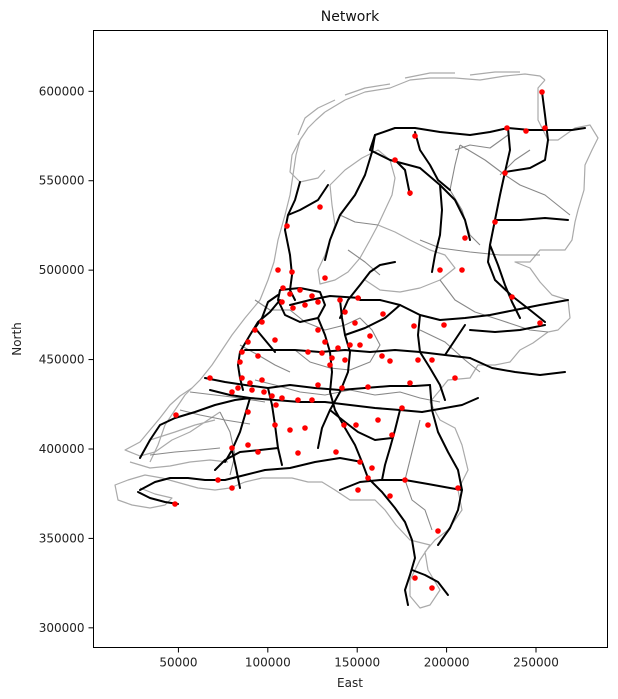 The width and height of the screenshot is (618, 699). Describe the element at coordinates (62, 270) in the screenshot. I see `y-tick-label: 500000` at that location.